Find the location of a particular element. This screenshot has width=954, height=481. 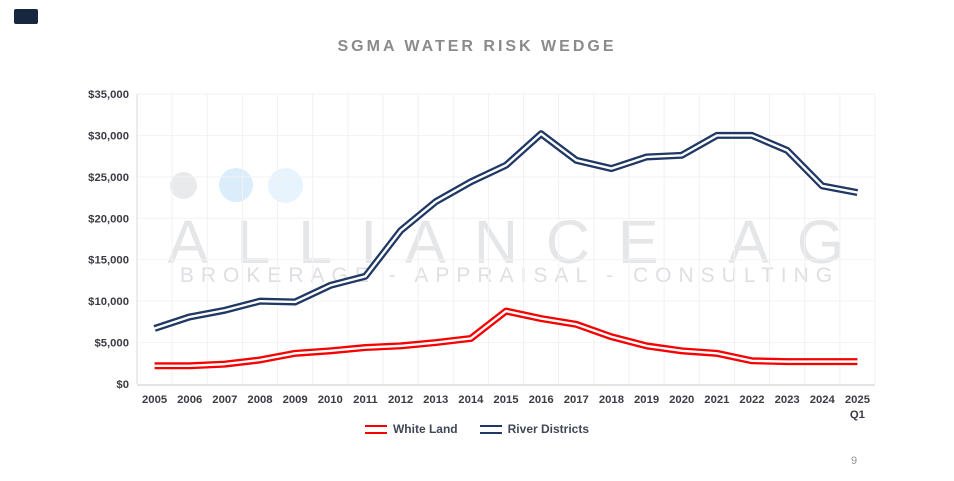

legend-item-white-land: White Land is located at coordinates (411, 429).